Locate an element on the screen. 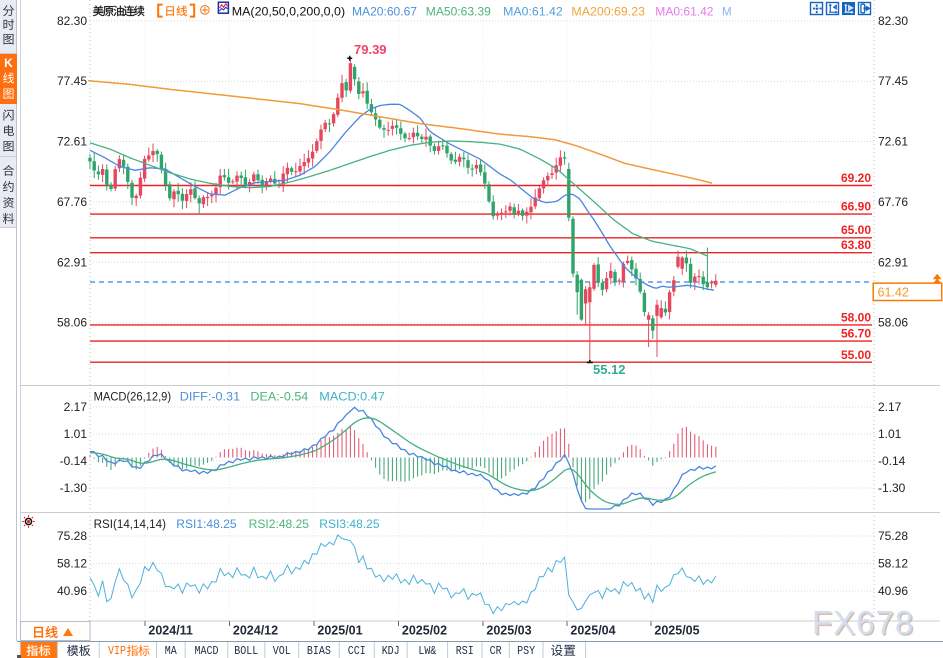  svg-text: K is located at coordinates (8, 63).